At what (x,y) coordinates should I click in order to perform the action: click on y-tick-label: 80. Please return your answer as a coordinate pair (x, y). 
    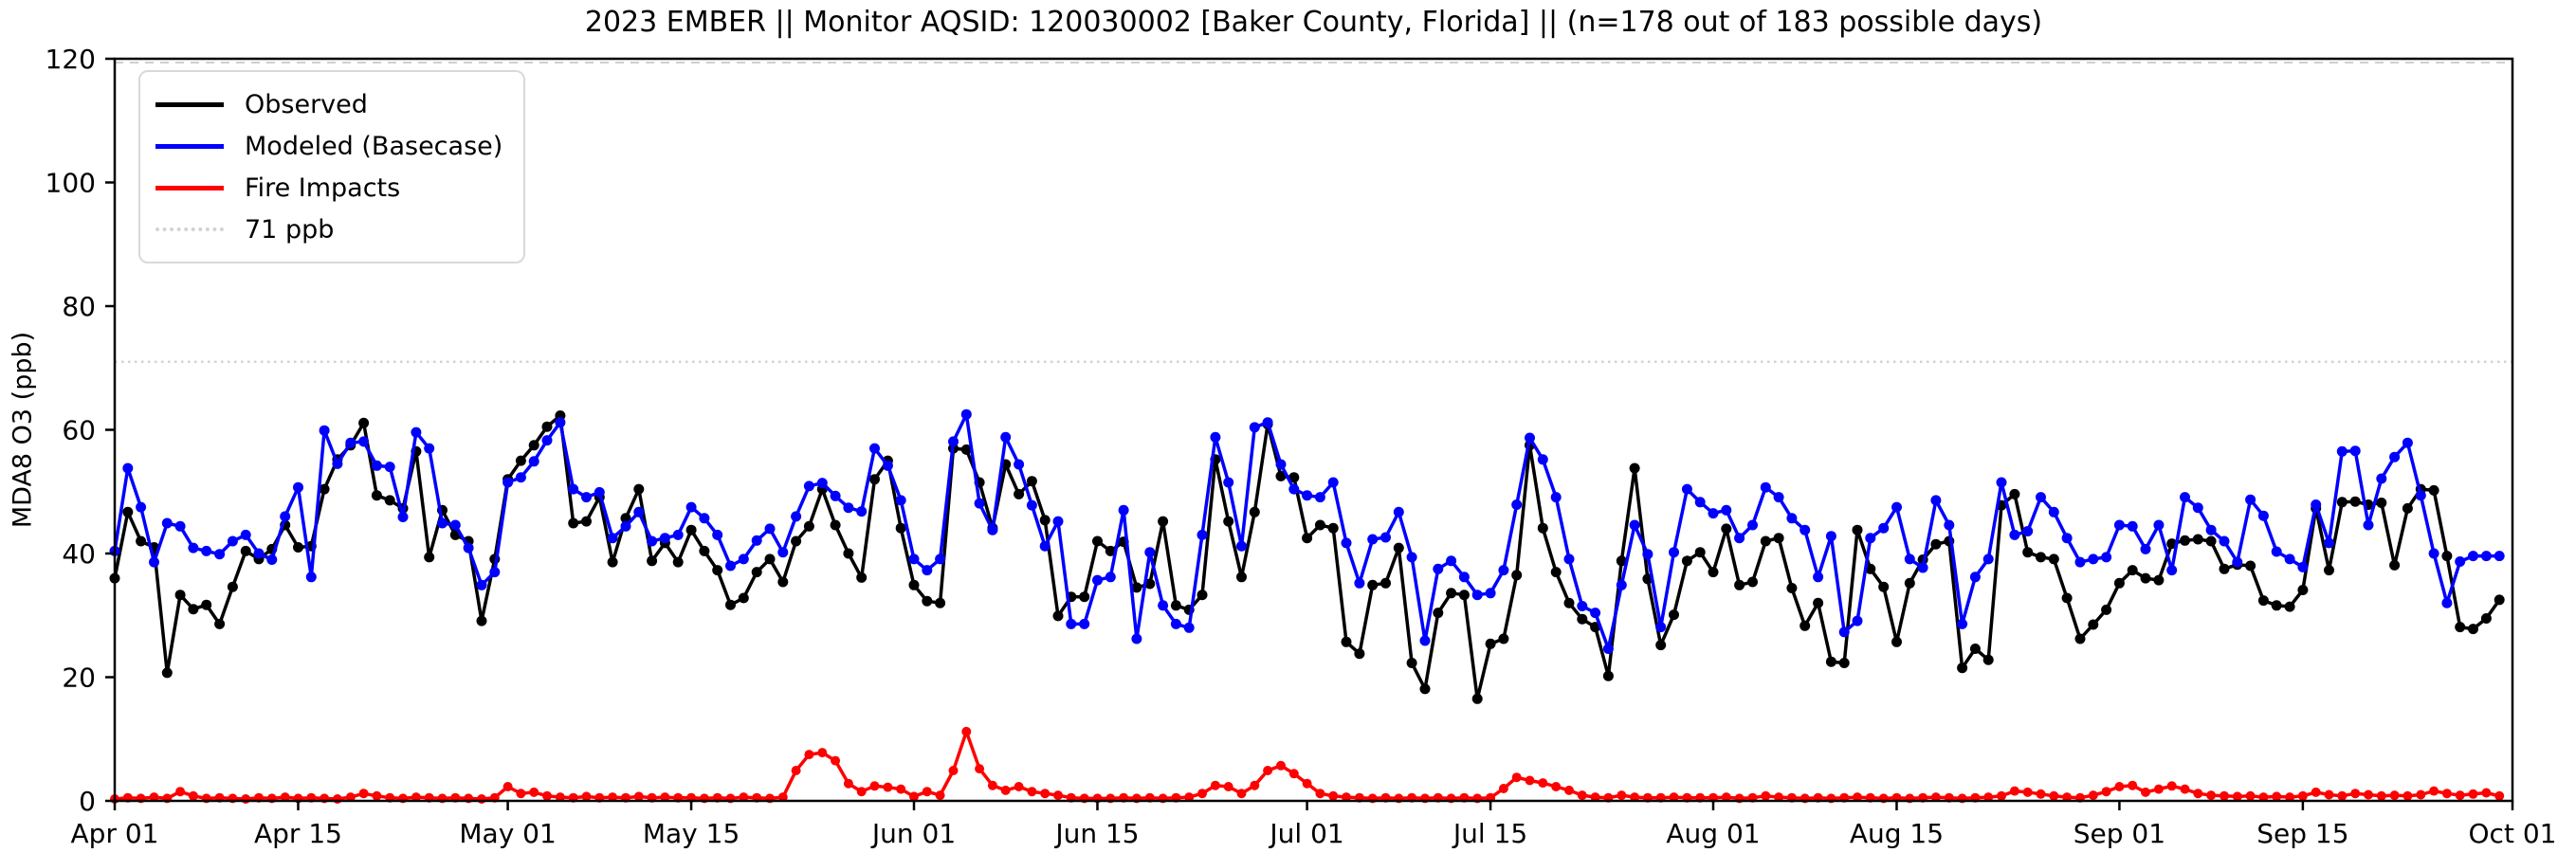
    Looking at the image, I should click on (79, 306).